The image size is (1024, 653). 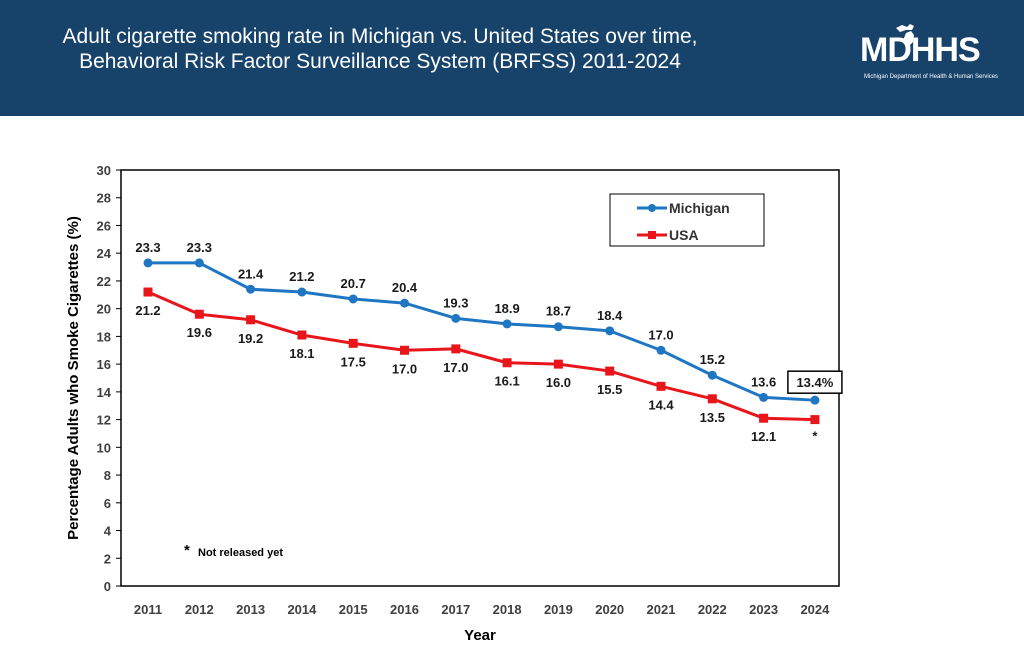 What do you see at coordinates (507, 609) in the screenshot?
I see `x-tick-label: 2018` at bounding box center [507, 609].